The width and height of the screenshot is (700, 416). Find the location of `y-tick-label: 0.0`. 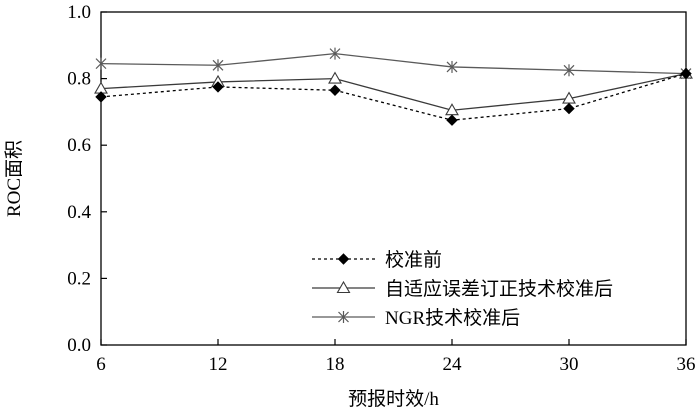

y-tick-label: 0.0 is located at coordinates (79, 345).